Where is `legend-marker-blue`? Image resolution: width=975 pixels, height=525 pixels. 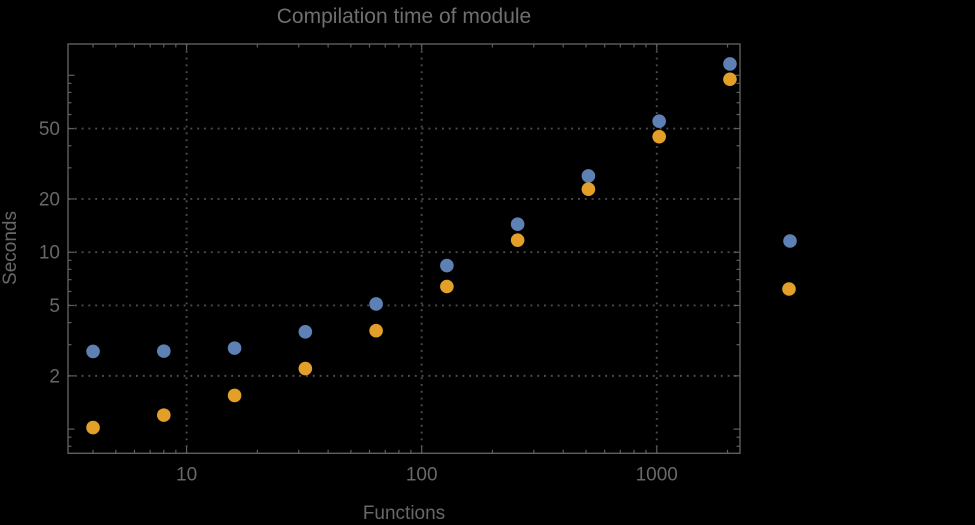 legend-marker-blue is located at coordinates (790, 241).